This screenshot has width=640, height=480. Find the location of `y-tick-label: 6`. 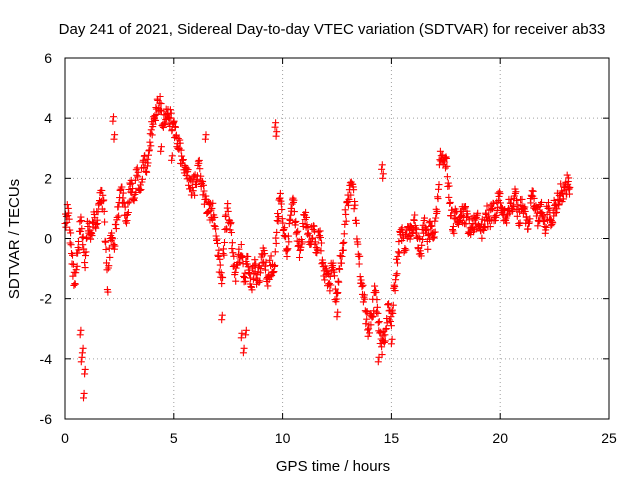

y-tick-label: 6 is located at coordinates (48, 58).